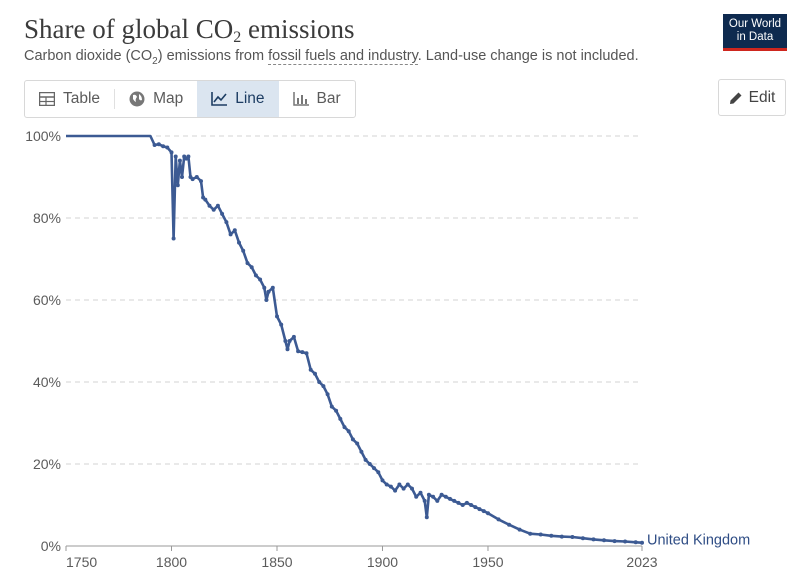  What do you see at coordinates (47, 382) in the screenshot?
I see `y-tick-label: 40%` at bounding box center [47, 382].